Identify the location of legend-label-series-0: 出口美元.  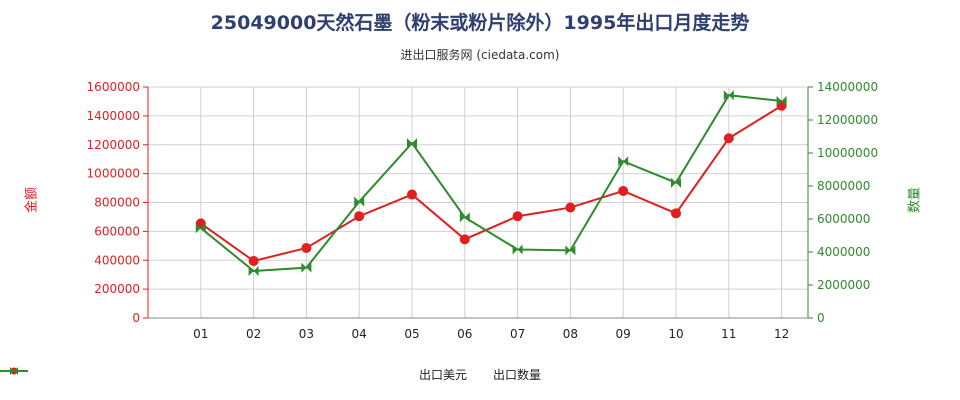
(442, 375).